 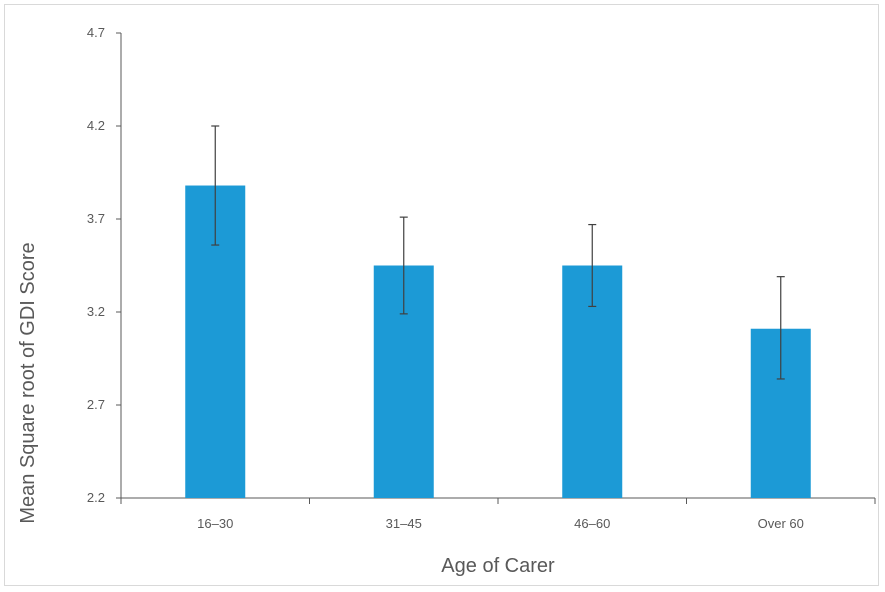 What do you see at coordinates (781, 523) in the screenshot?
I see `x-tick-label: Over 60` at bounding box center [781, 523].